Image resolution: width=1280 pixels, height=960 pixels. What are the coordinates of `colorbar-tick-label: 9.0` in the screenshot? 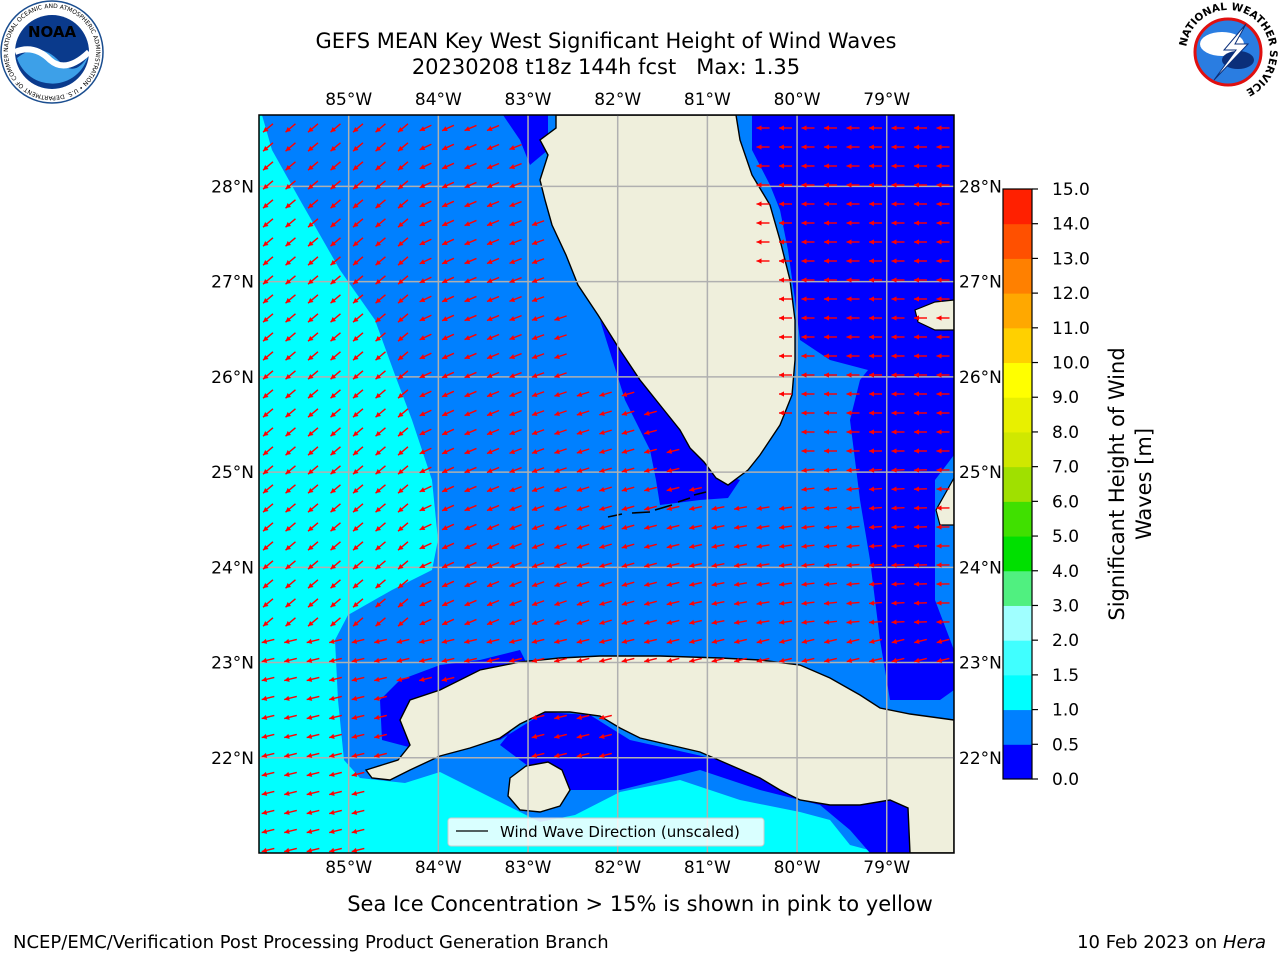 It's located at (1065, 398).